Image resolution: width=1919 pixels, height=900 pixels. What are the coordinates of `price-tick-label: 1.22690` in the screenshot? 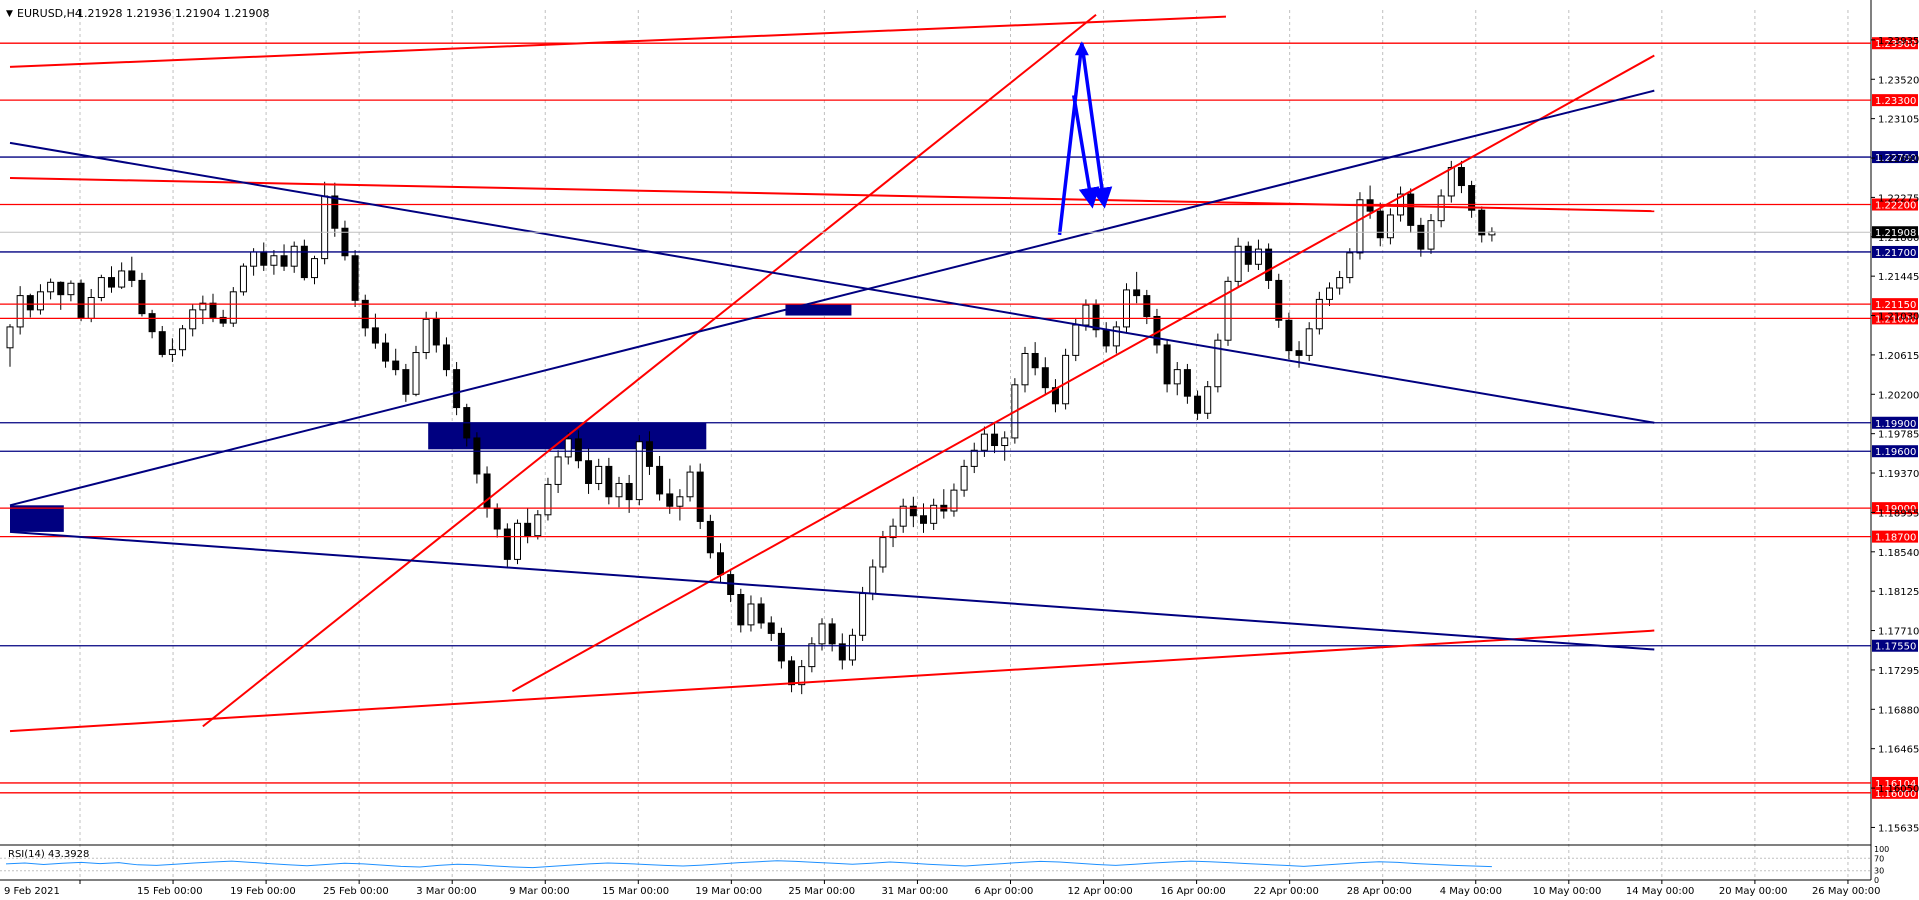 It's located at (1898, 159).